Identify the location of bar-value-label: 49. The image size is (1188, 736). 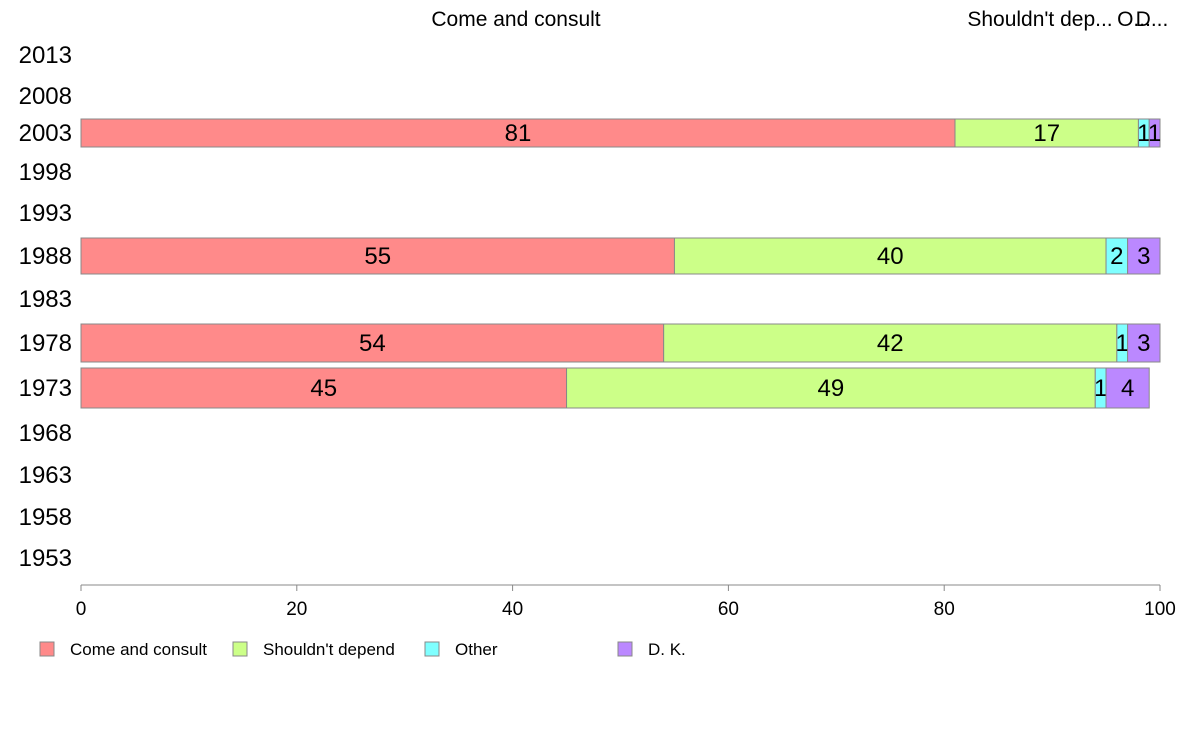
(831, 388).